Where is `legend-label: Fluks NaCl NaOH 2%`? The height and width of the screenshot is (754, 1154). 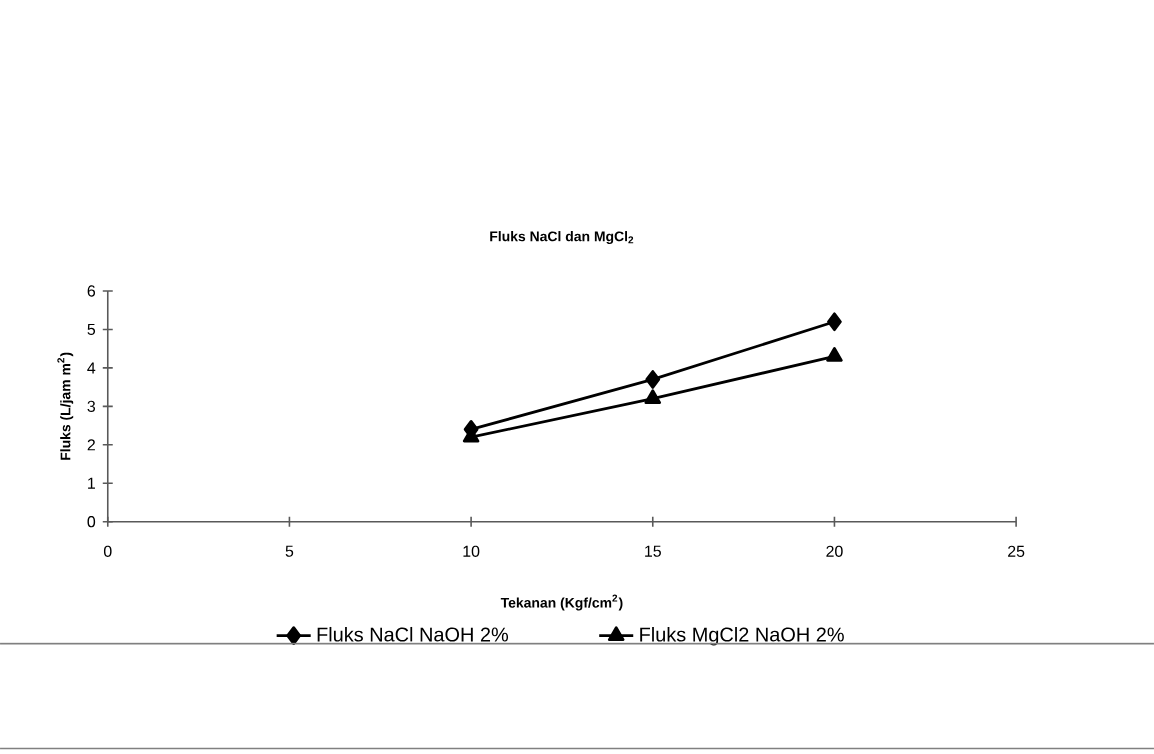 legend-label: Fluks NaCl NaOH 2% is located at coordinates (413, 634).